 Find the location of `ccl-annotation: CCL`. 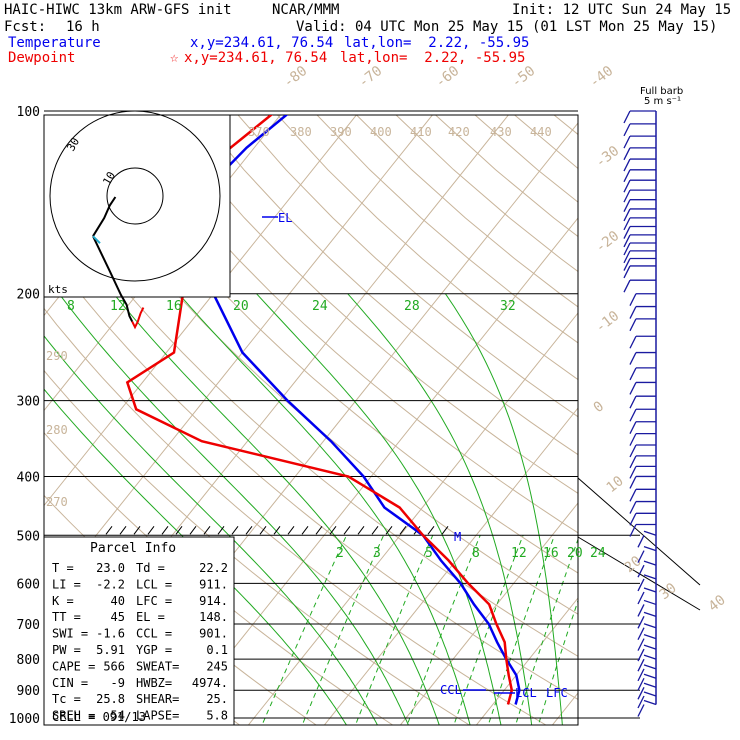

ccl-annotation: CCL is located at coordinates (451, 690).